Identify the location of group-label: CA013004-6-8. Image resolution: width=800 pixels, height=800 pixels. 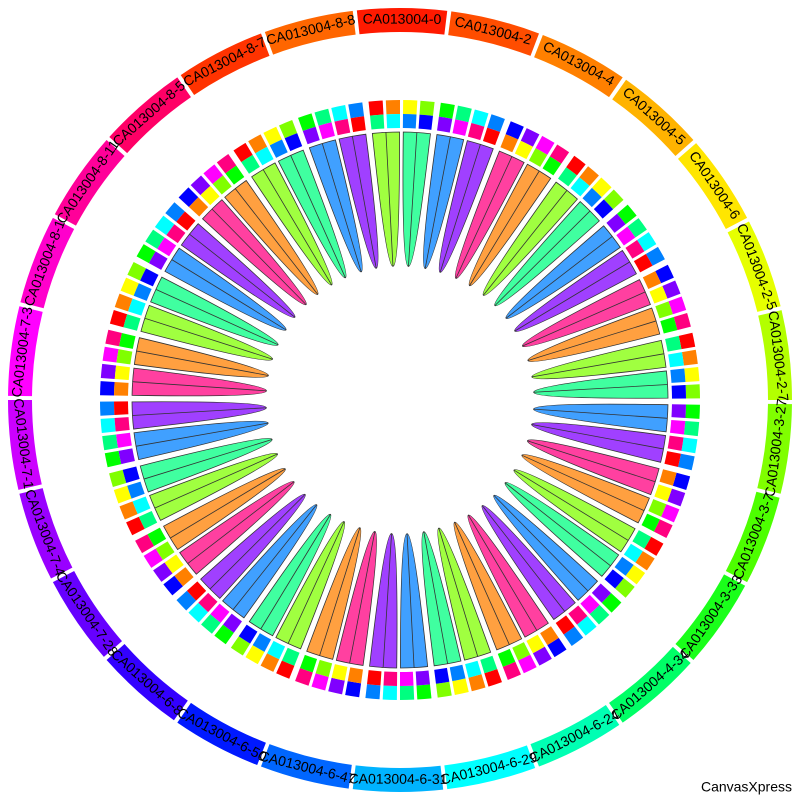
(147, 682).